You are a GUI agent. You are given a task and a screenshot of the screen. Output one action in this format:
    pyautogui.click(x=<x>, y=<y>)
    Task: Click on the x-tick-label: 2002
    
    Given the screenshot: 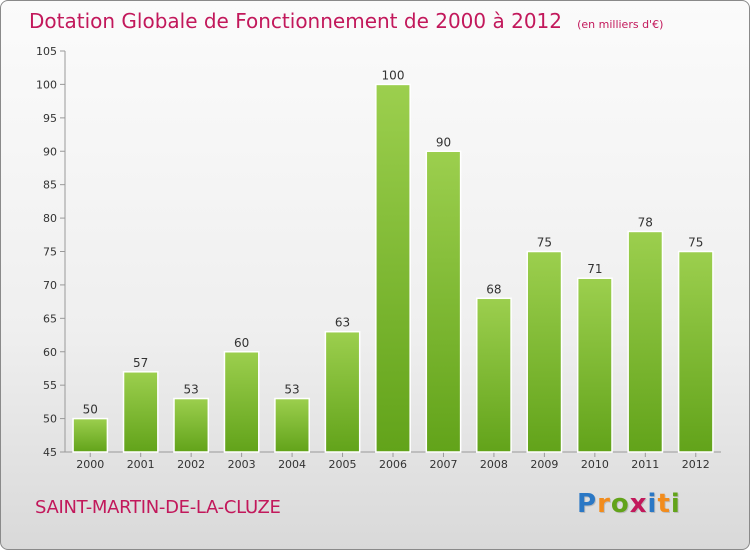 What is the action you would take?
    pyautogui.click(x=191, y=464)
    